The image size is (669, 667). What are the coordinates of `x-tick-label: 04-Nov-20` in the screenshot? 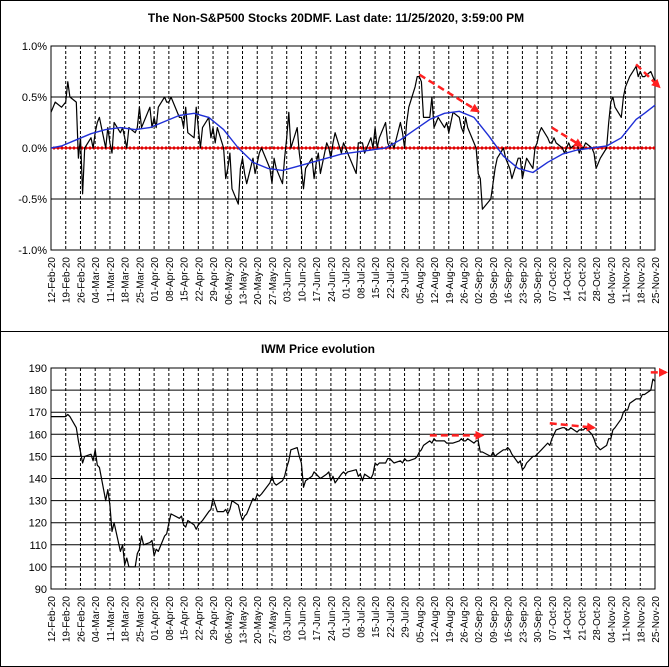 It's located at (612, 280).